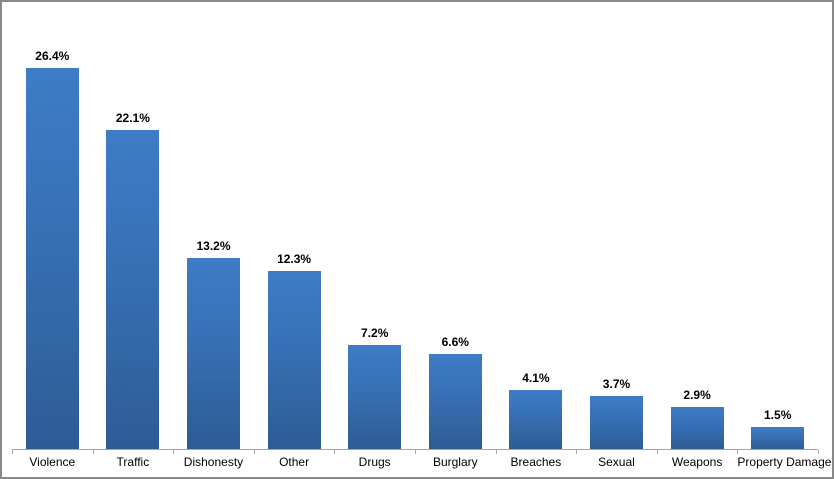 Image resolution: width=834 pixels, height=479 pixels. I want to click on bar-dishonesty: 13.2%, so click(213, 344).